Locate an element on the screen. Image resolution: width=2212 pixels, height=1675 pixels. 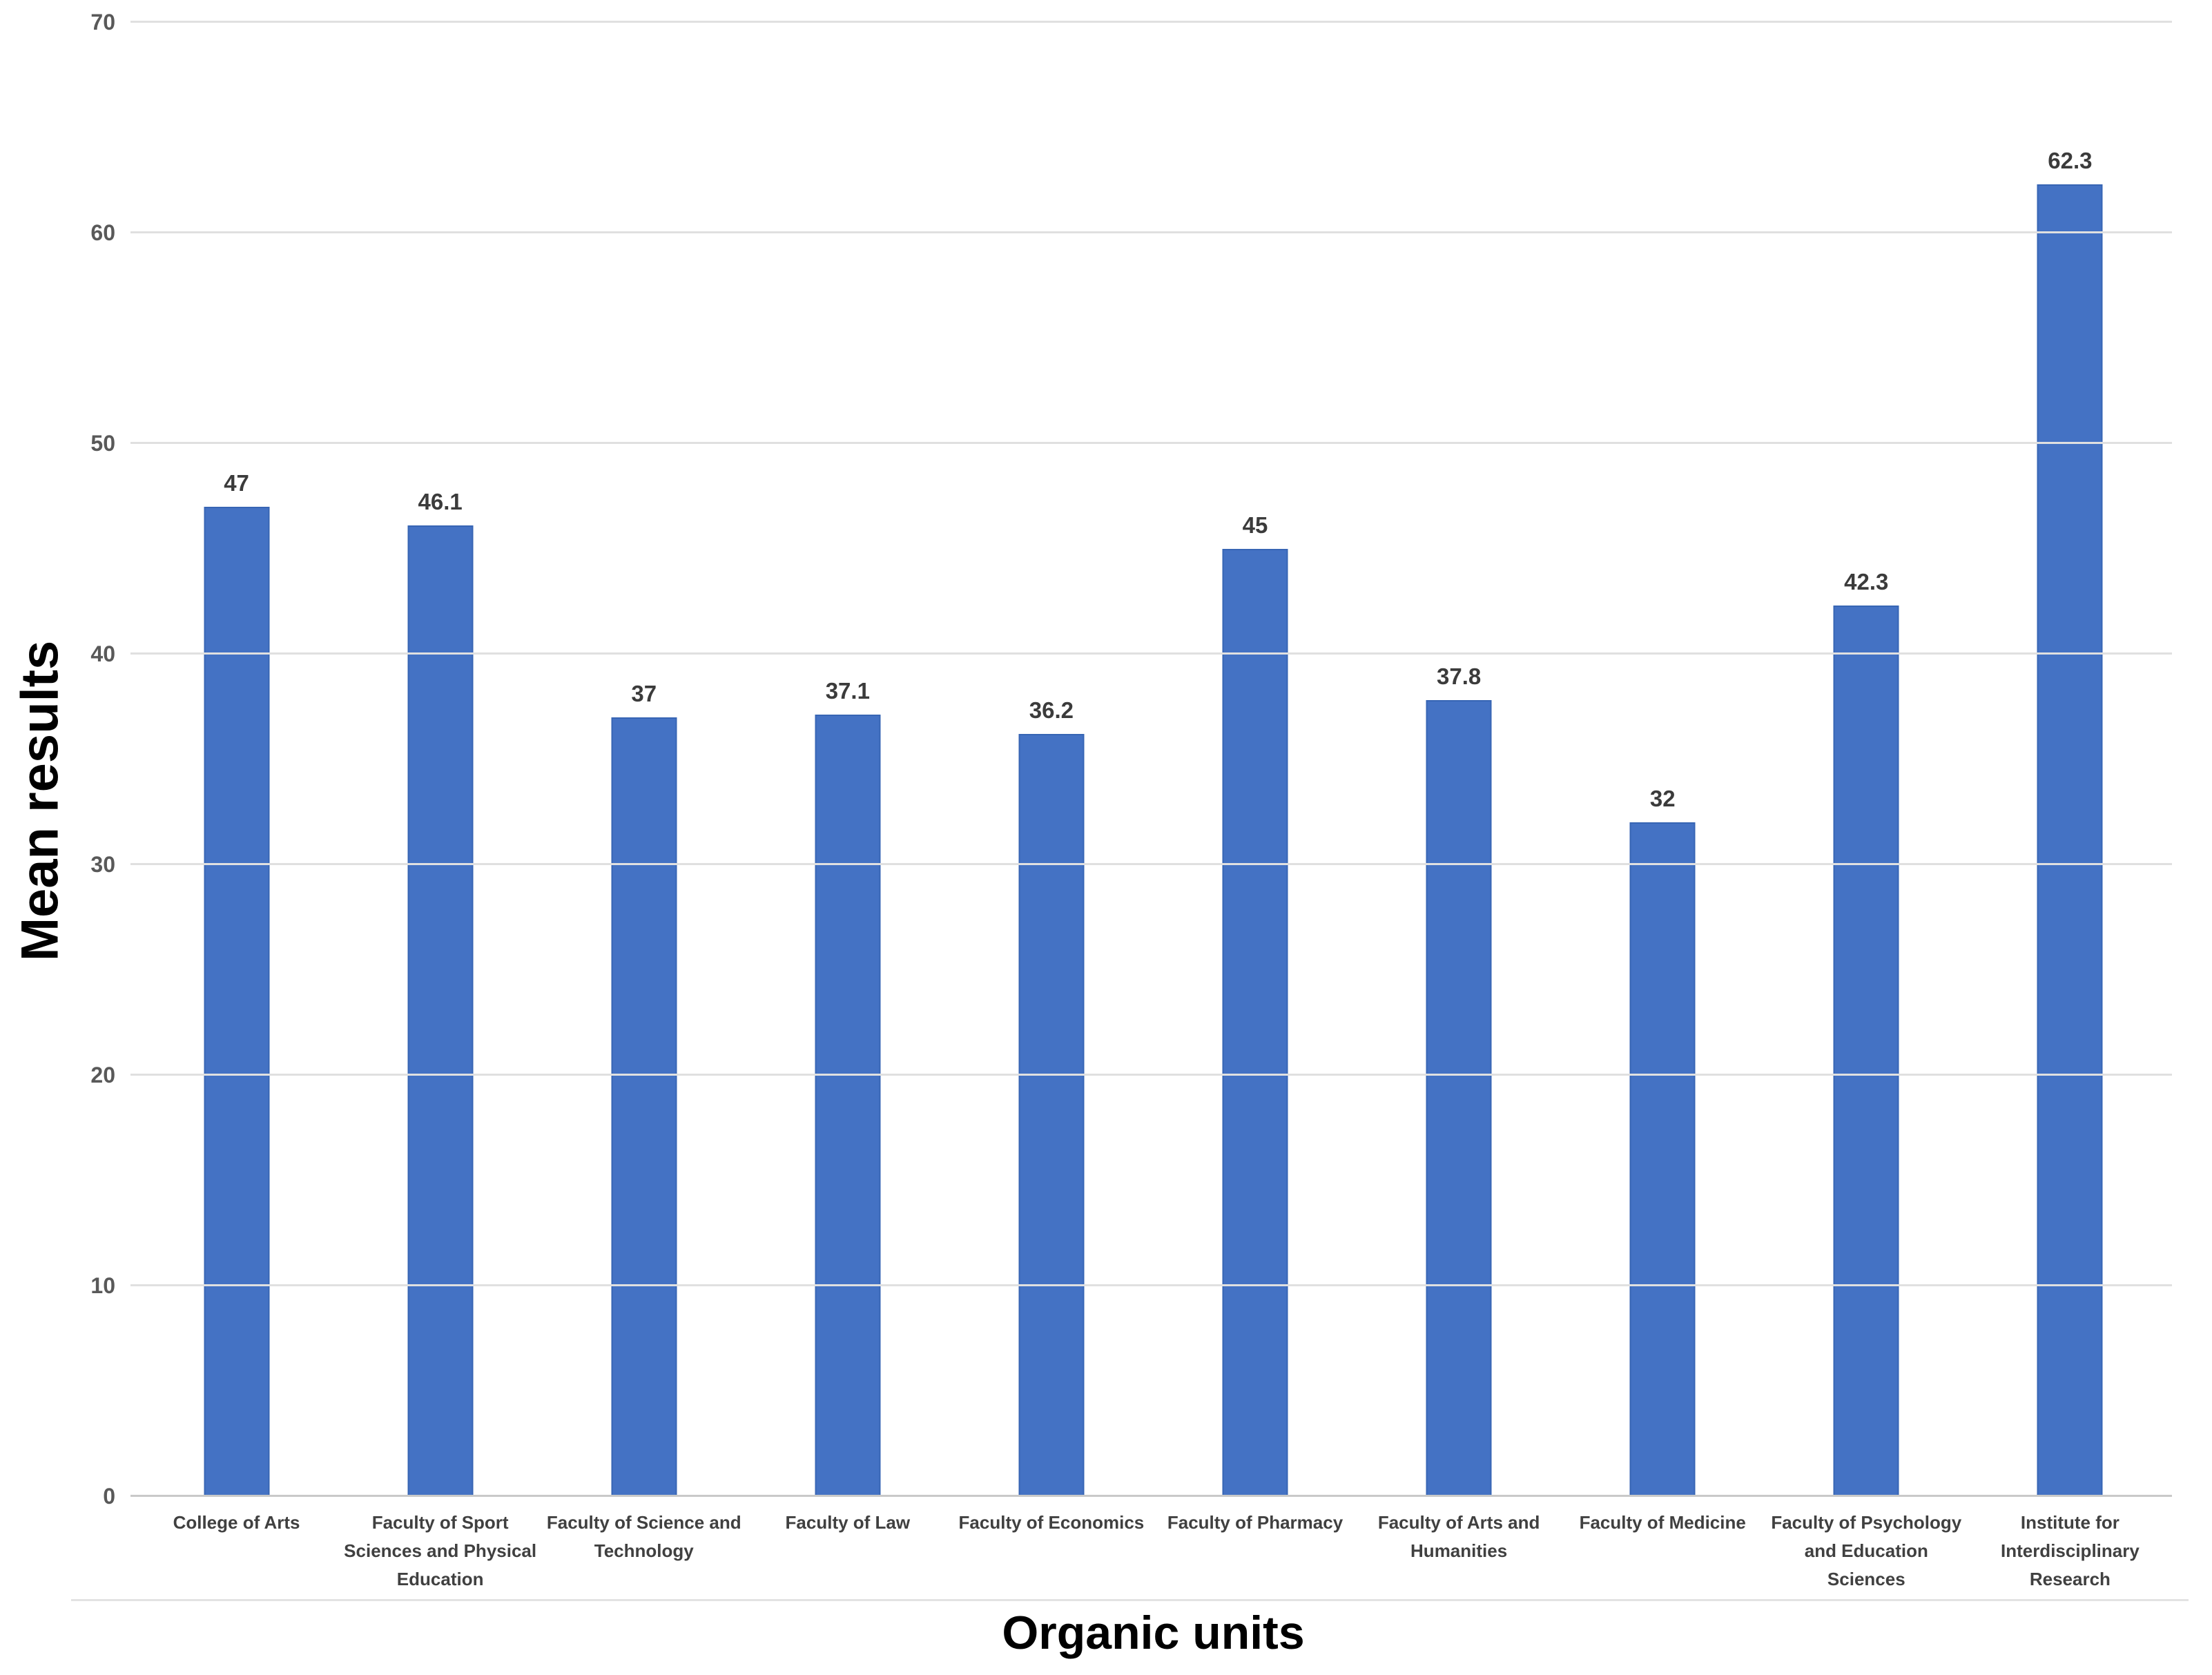
bar-value-label-faculty-of-science-and-technology: 37 is located at coordinates (644, 693).